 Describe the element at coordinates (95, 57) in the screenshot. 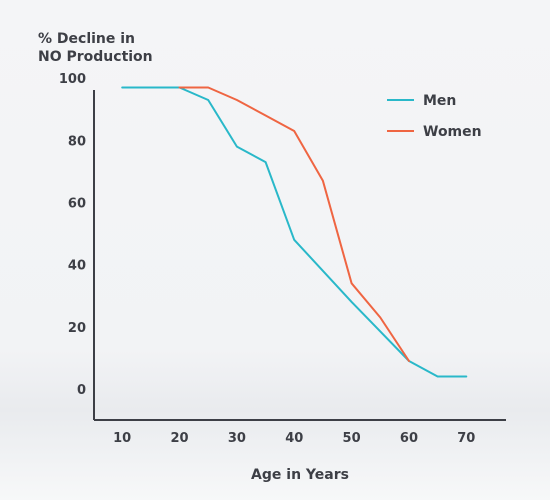

I see `chart-title-line-2: NO Production` at that location.